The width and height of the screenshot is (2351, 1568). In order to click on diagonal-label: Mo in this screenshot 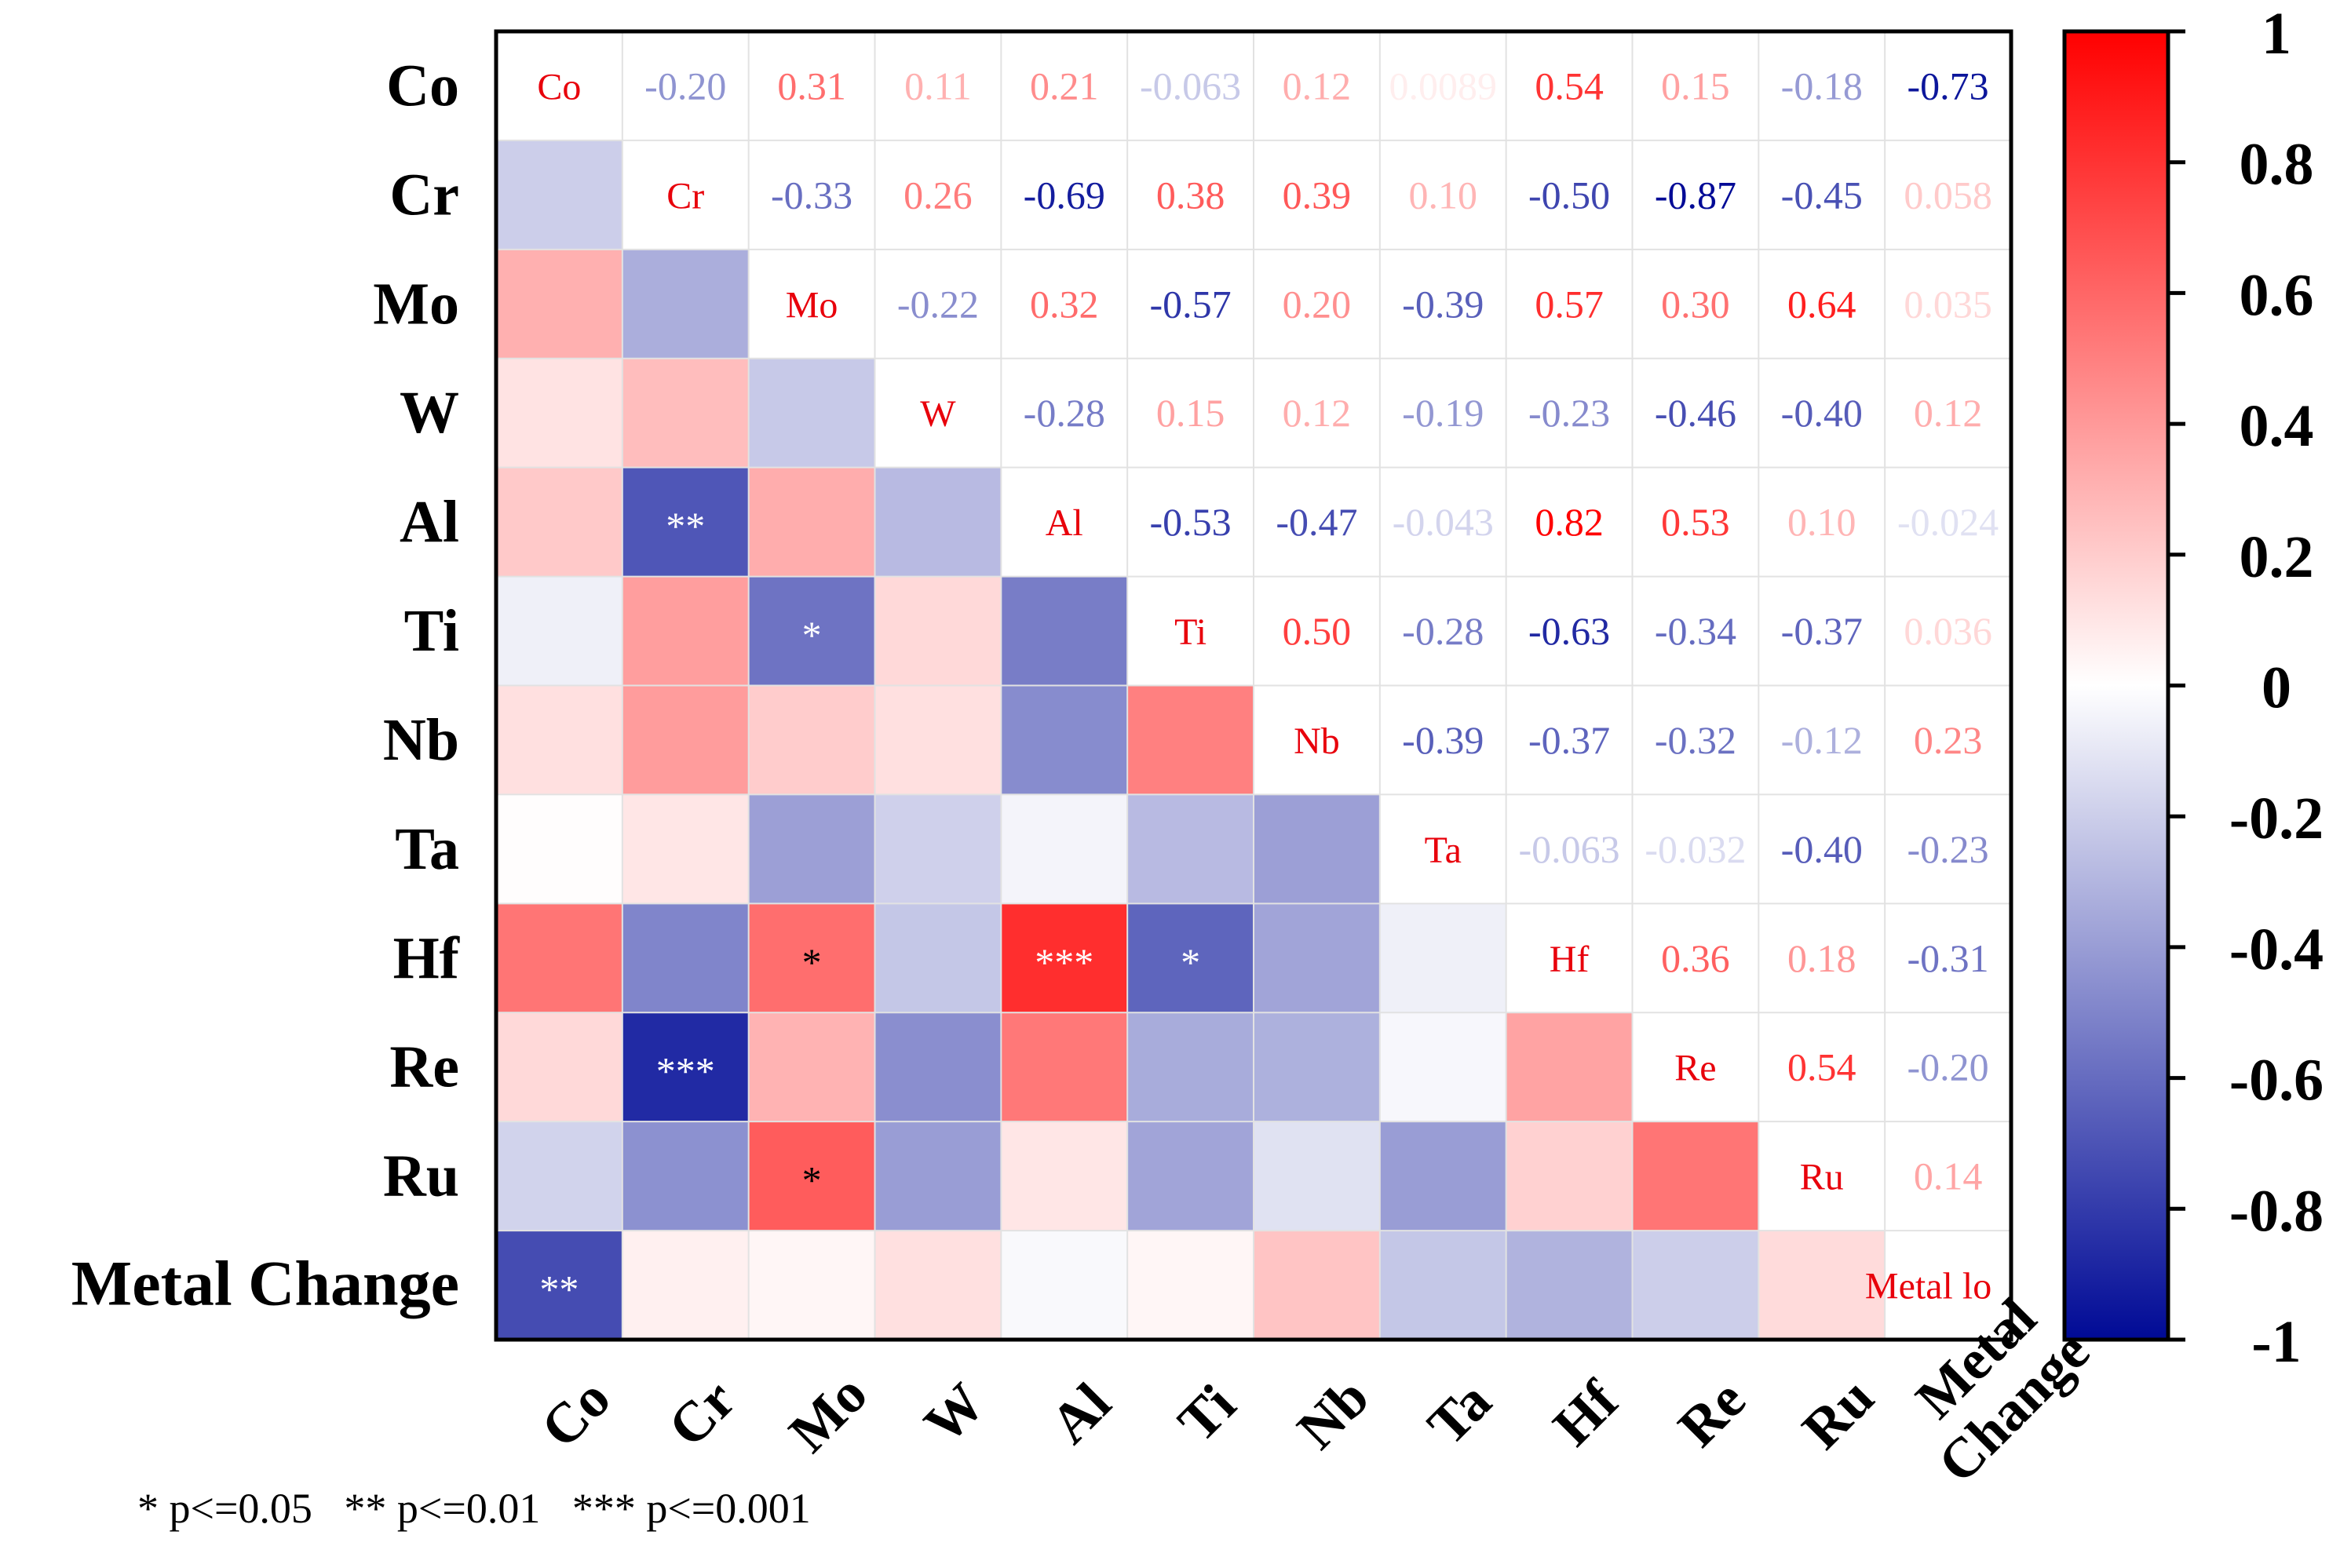, I will do `click(812, 305)`.